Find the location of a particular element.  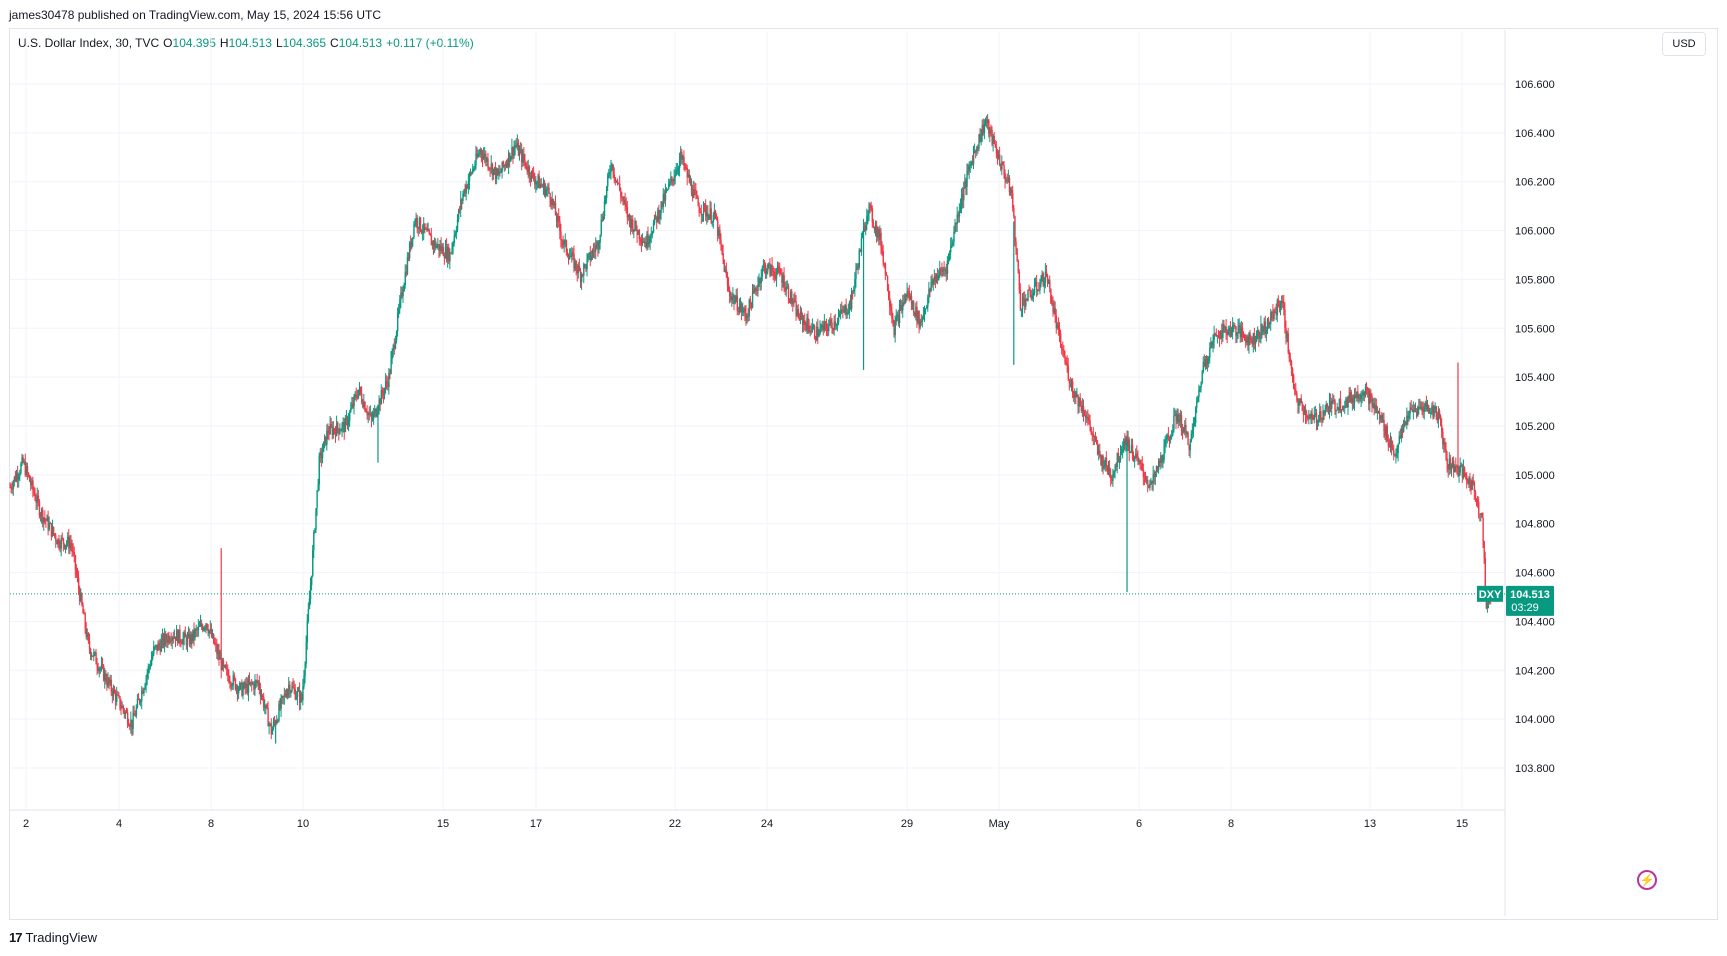

close-label: C is located at coordinates (334, 43).